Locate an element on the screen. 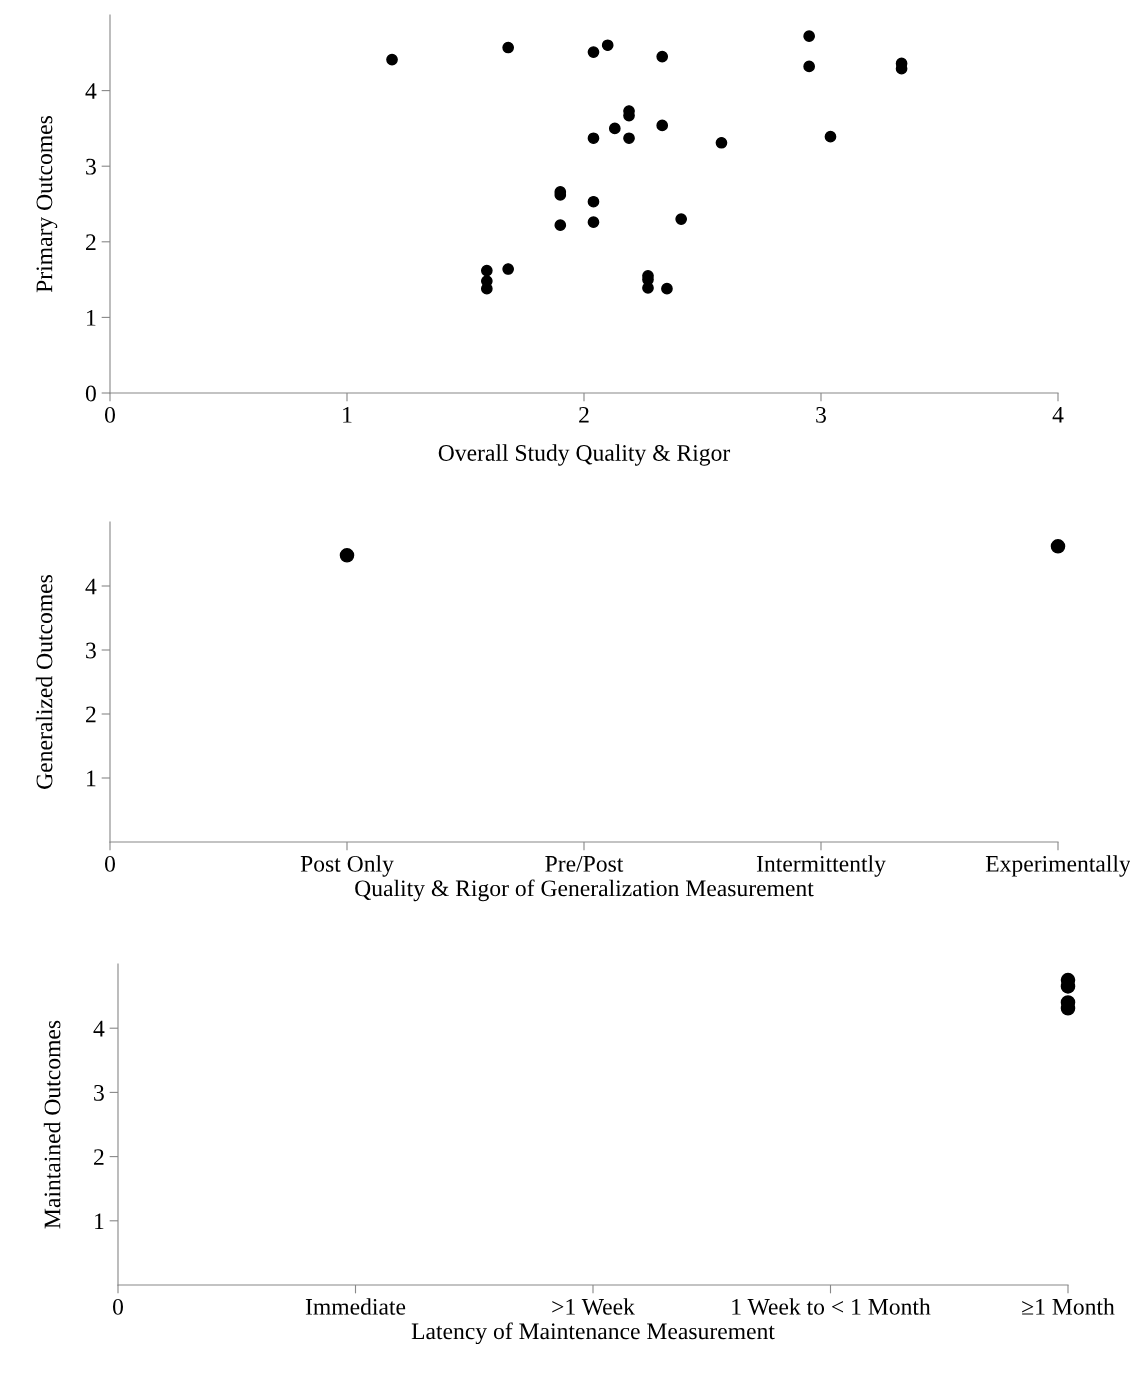  x-tick-label: >1 Week is located at coordinates (593, 1306).